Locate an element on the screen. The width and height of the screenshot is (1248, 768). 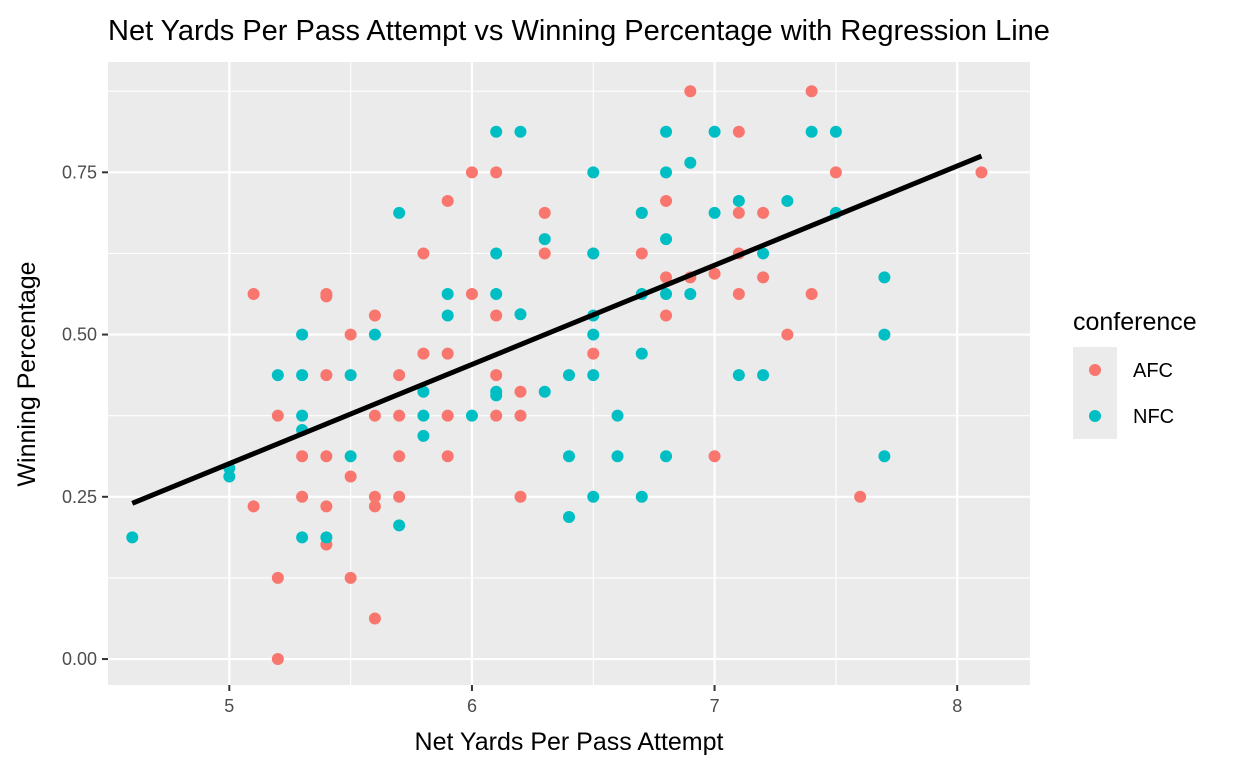
legend-title: conference is located at coordinates (1135, 322).